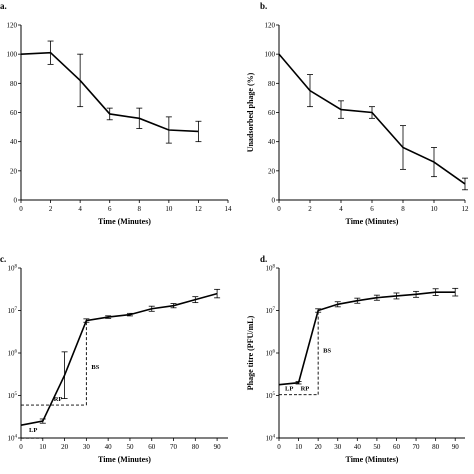 This screenshot has width=474, height=474. I want to click on y-tick-label: 0, so click(16, 201).